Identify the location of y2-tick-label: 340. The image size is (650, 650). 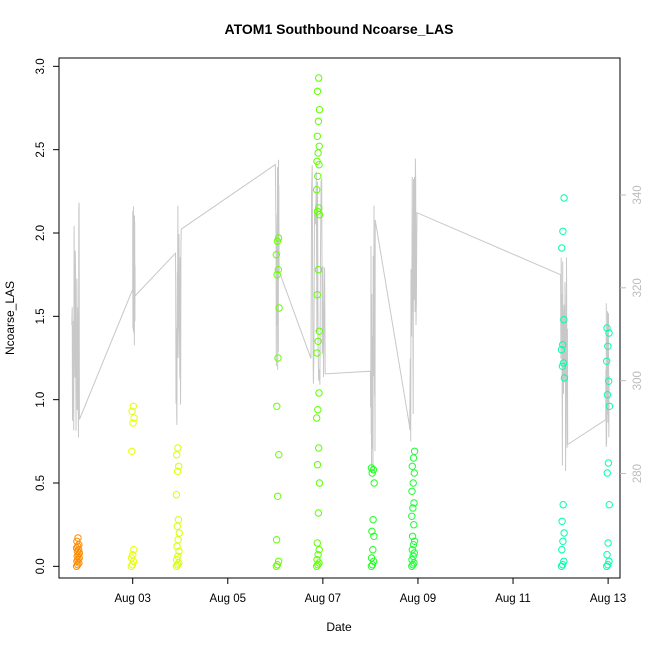
(638, 194).